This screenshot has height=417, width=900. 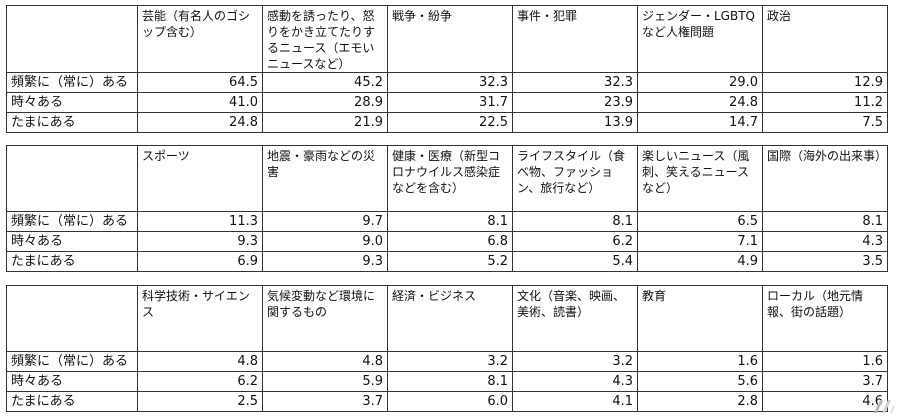 What do you see at coordinates (325, 318) in the screenshot?
I see `column-header: 気候変動など環境に関するもの` at bounding box center [325, 318].